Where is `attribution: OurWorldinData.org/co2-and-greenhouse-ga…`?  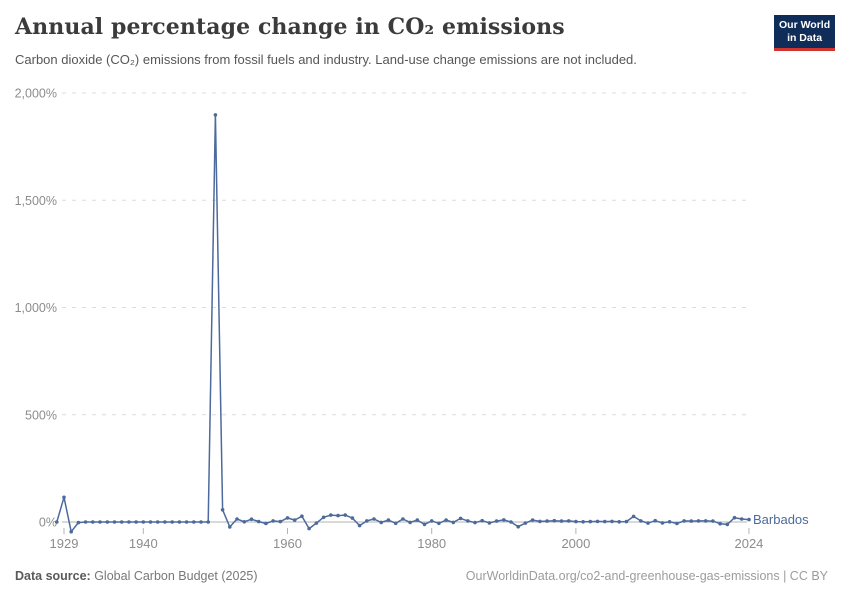 attribution: OurWorldinData.org/co2-and-greenhouse-ga… is located at coordinates (646, 576).